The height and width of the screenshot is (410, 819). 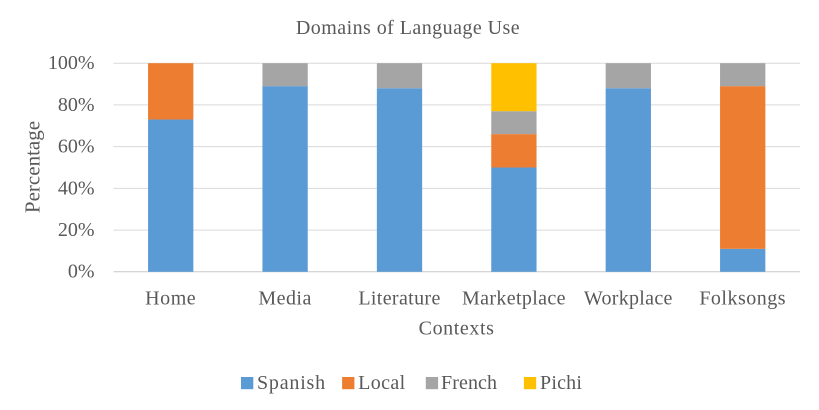 What do you see at coordinates (76, 230) in the screenshot?
I see `svg-text: 20%` at bounding box center [76, 230].